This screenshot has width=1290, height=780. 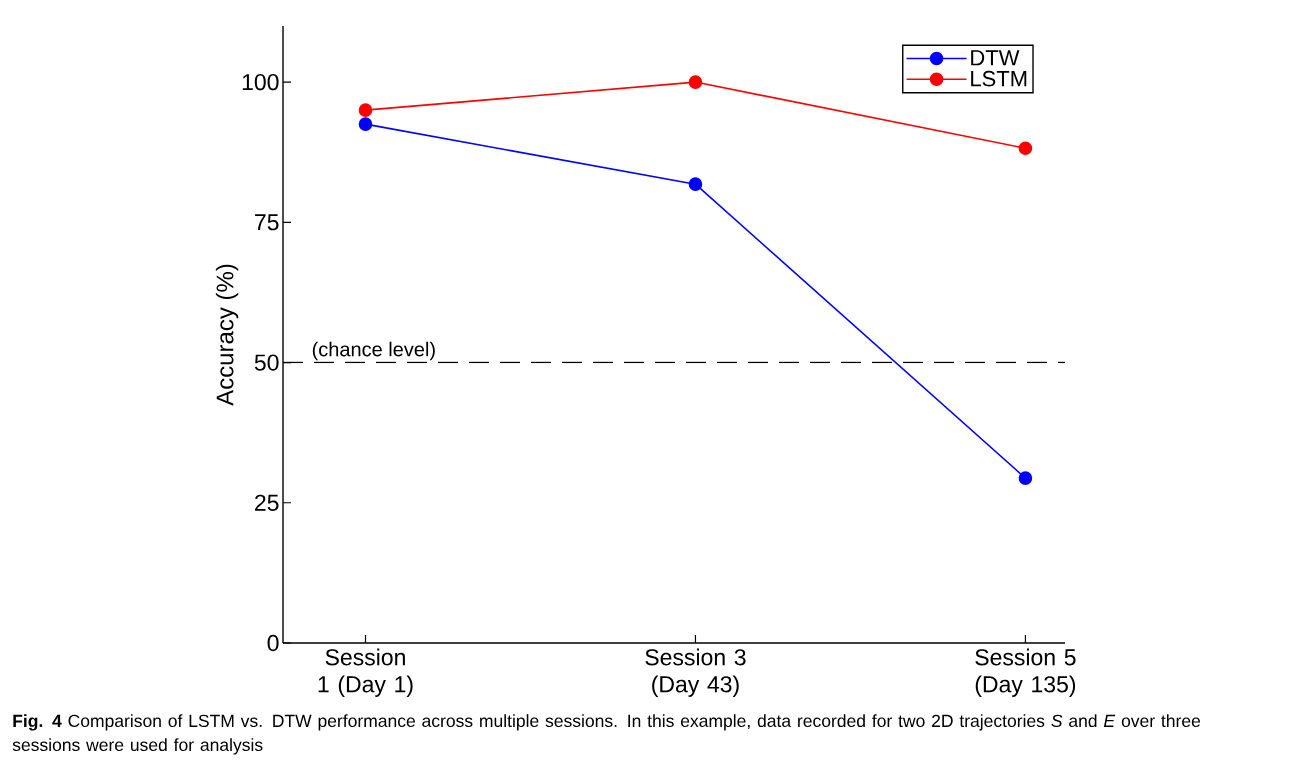 I want to click on y-tick-label: 0, so click(x=273, y=643).